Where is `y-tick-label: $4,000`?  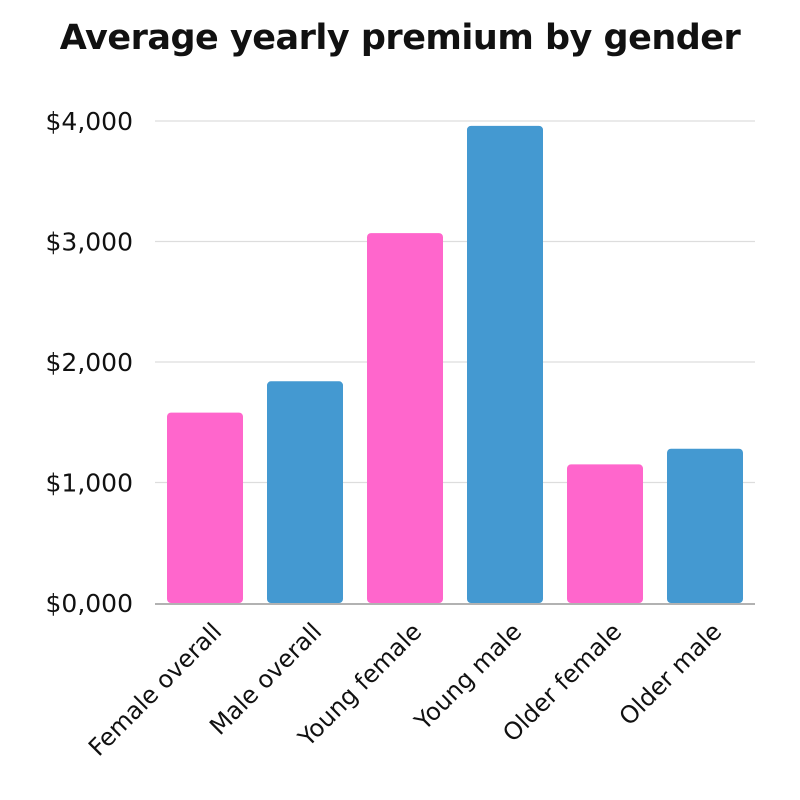 y-tick-label: $4,000 is located at coordinates (89, 121).